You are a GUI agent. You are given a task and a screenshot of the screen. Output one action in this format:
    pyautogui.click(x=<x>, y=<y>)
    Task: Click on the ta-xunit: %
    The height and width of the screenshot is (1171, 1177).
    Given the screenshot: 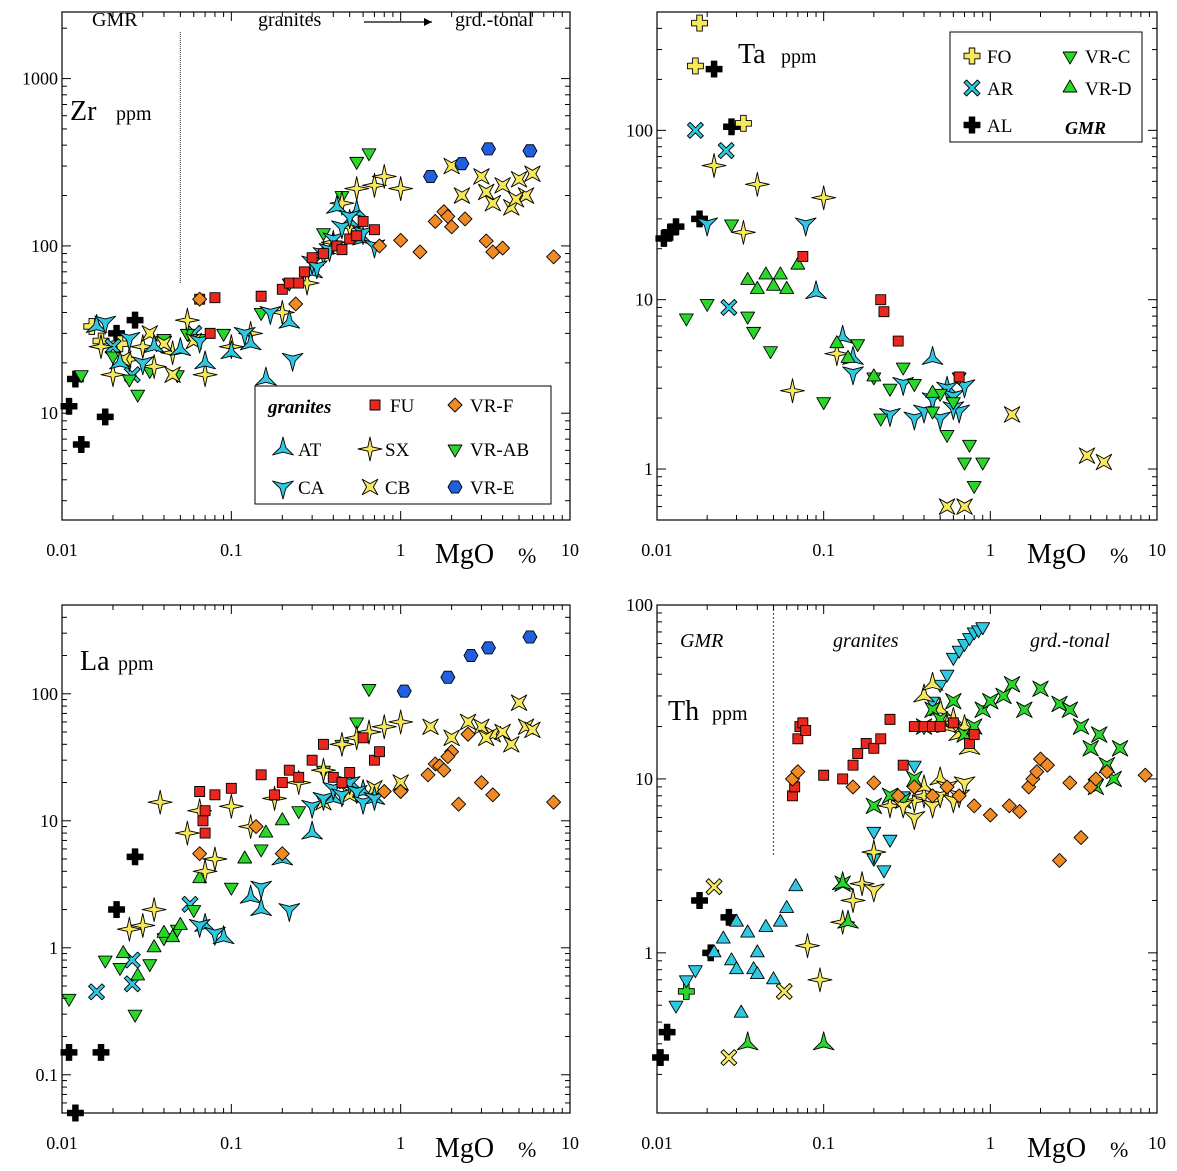 What is the action you would take?
    pyautogui.click(x=1119, y=555)
    